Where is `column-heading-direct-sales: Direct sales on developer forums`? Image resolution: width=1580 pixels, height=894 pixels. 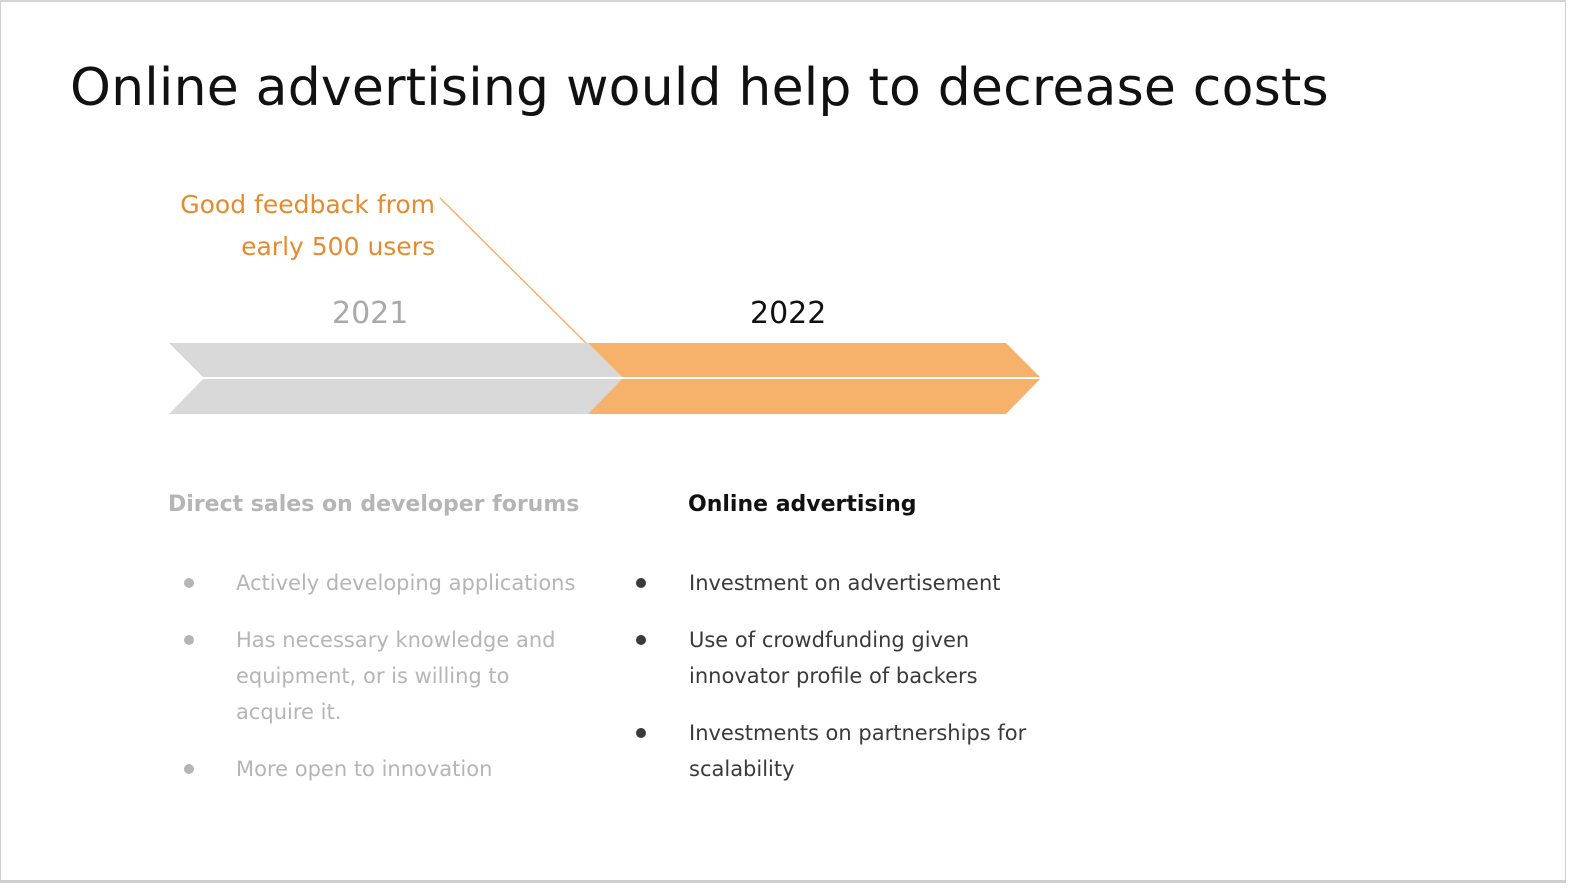 column-heading-direct-sales: Direct sales on developer forums is located at coordinates (374, 504).